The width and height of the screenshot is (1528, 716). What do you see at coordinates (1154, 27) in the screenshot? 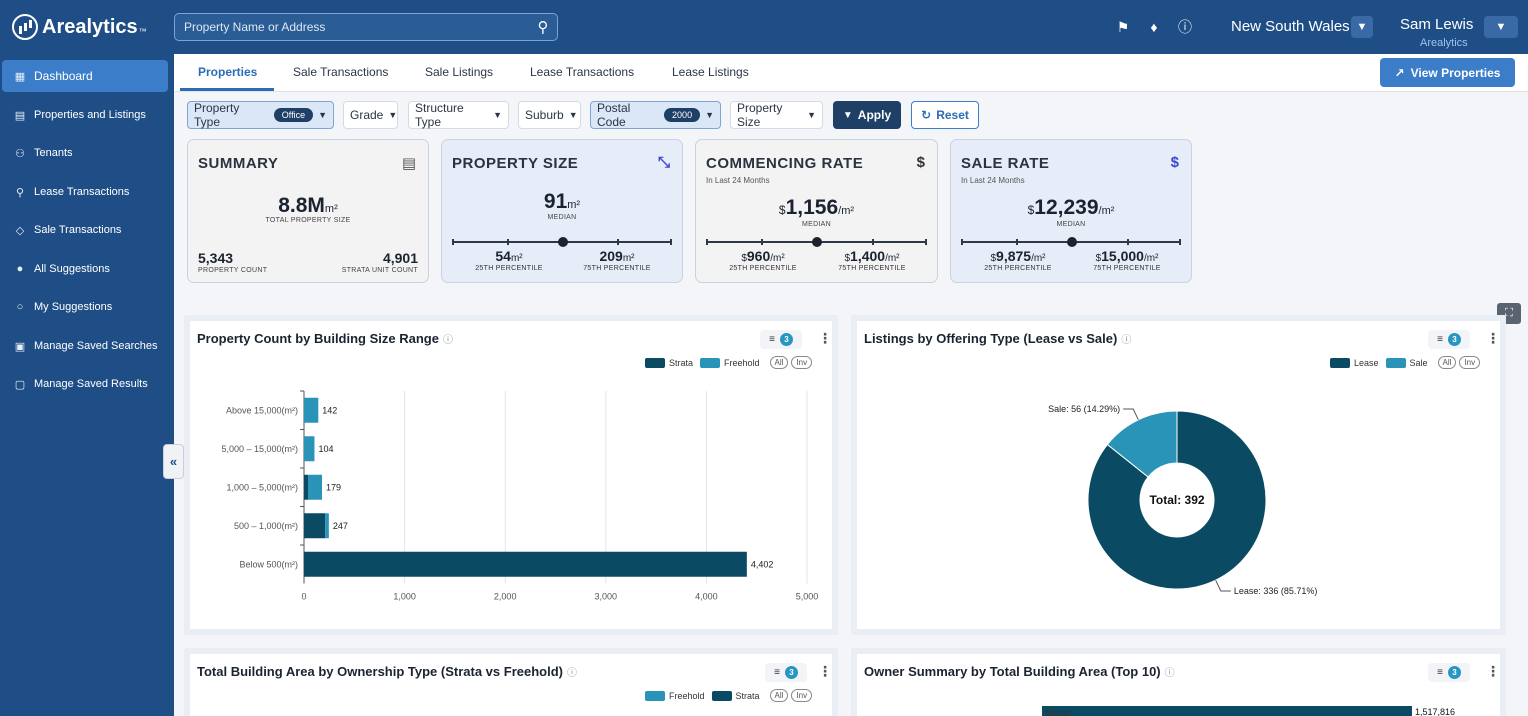
I see `bell-icon: ♦` at bounding box center [1154, 27].